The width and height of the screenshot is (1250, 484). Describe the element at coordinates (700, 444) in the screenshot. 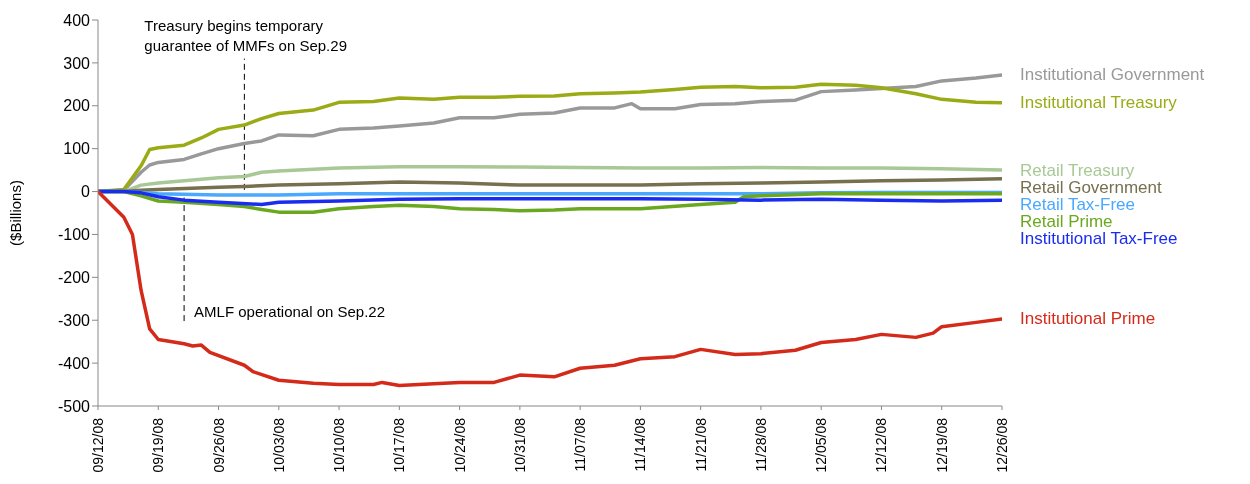

I see `x-tick-label: 11/21/08` at that location.